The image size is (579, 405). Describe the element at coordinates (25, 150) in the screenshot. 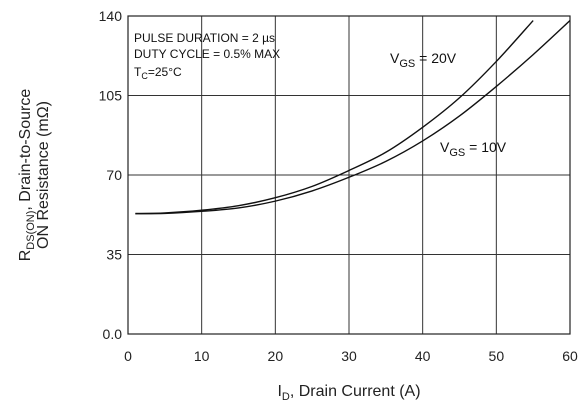

I see `y-axis-label-line1-rest: , Drain-to-Source` at that location.